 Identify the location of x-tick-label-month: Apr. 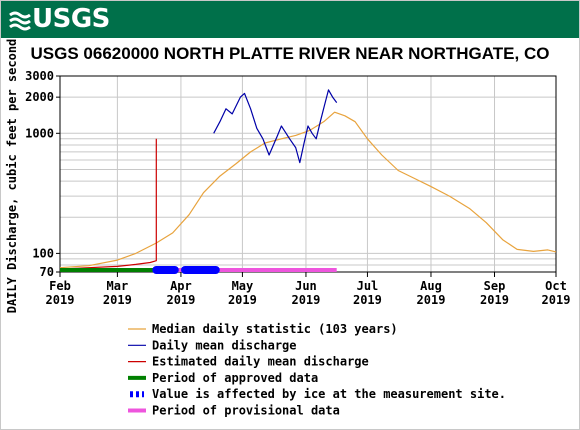
(181, 286).